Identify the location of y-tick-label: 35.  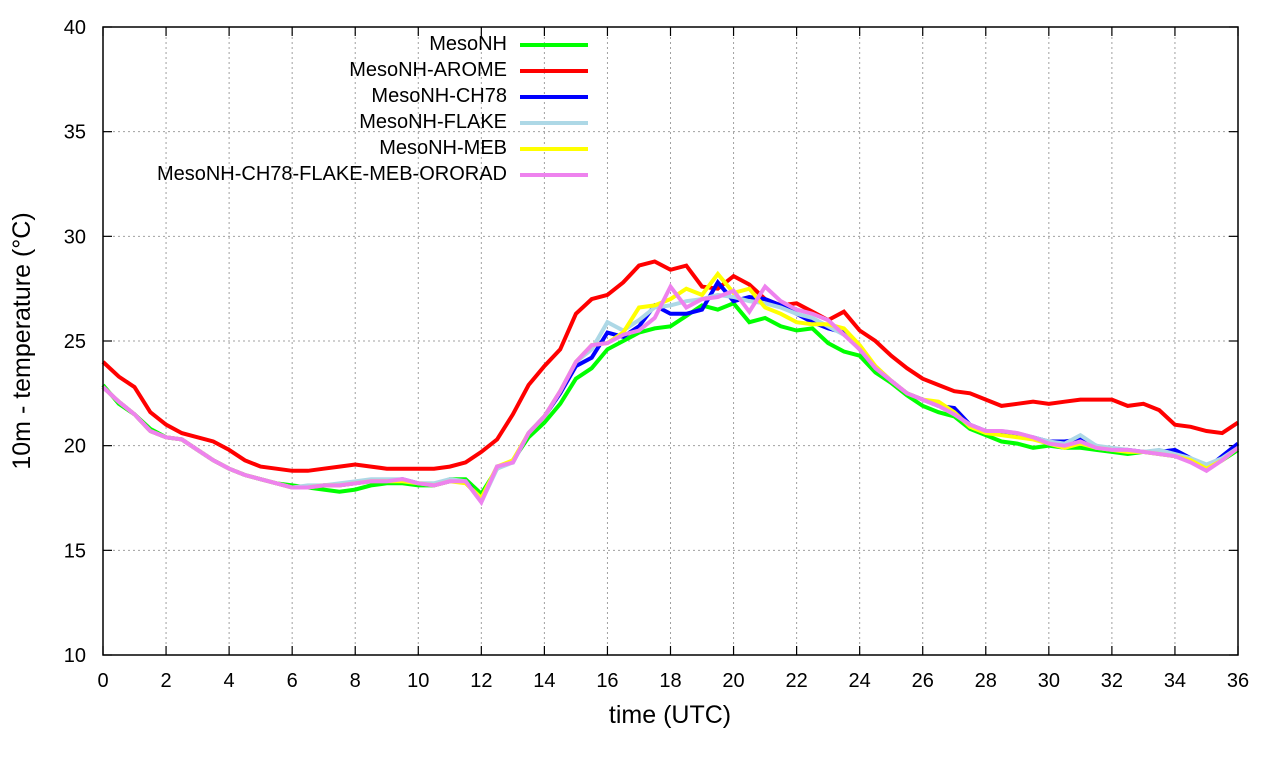
(75, 133).